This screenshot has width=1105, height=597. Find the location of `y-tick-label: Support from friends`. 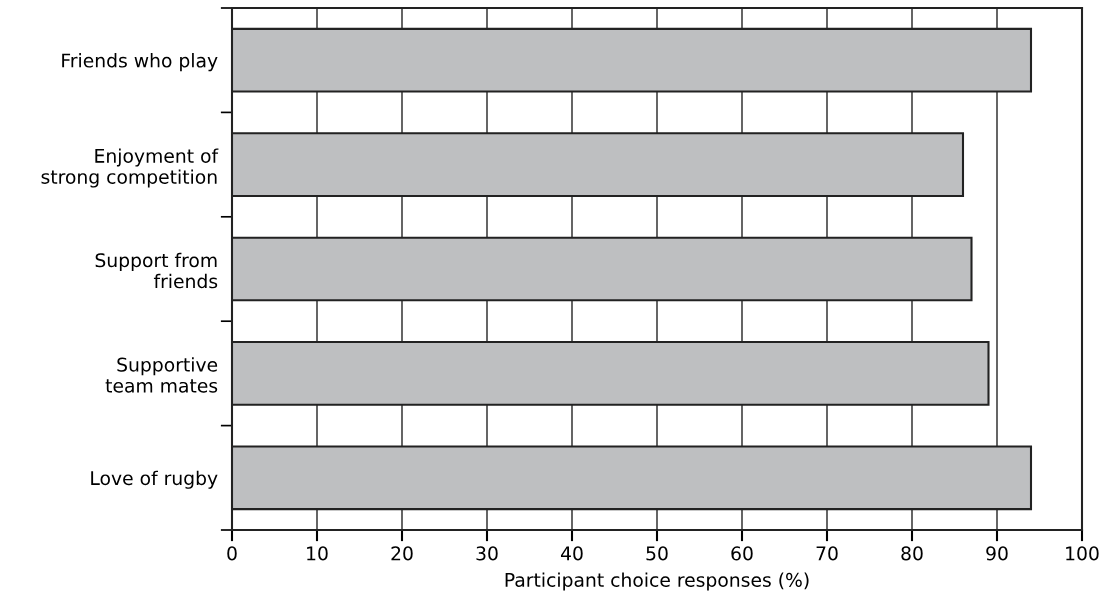

y-tick-label: Support from friends is located at coordinates (156, 270).